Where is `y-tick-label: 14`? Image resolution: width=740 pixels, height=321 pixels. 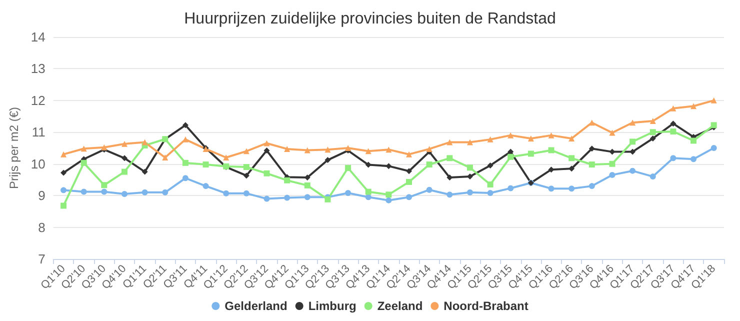
y-tick-label: 14 is located at coordinates (38, 37).